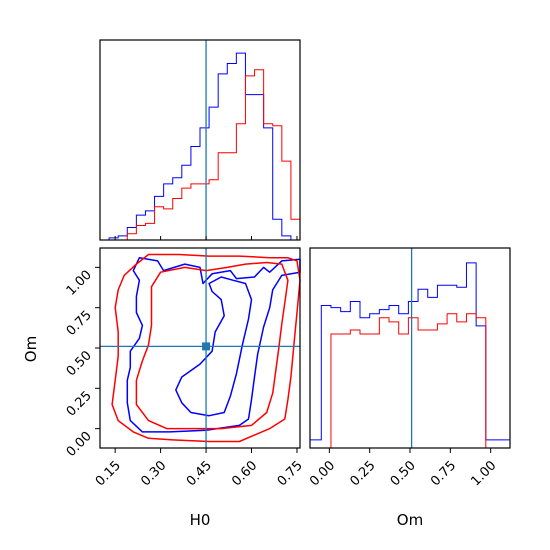 This screenshot has width=550, height=550. I want to click on h0-tick-label-5: 0.75, so click(290, 473).